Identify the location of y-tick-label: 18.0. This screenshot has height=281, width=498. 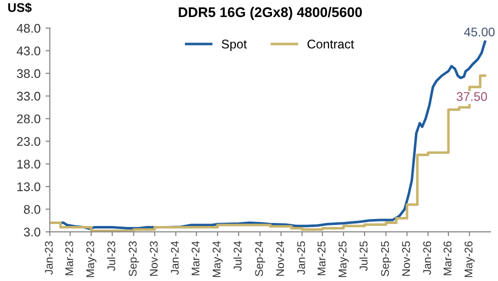
(28, 164).